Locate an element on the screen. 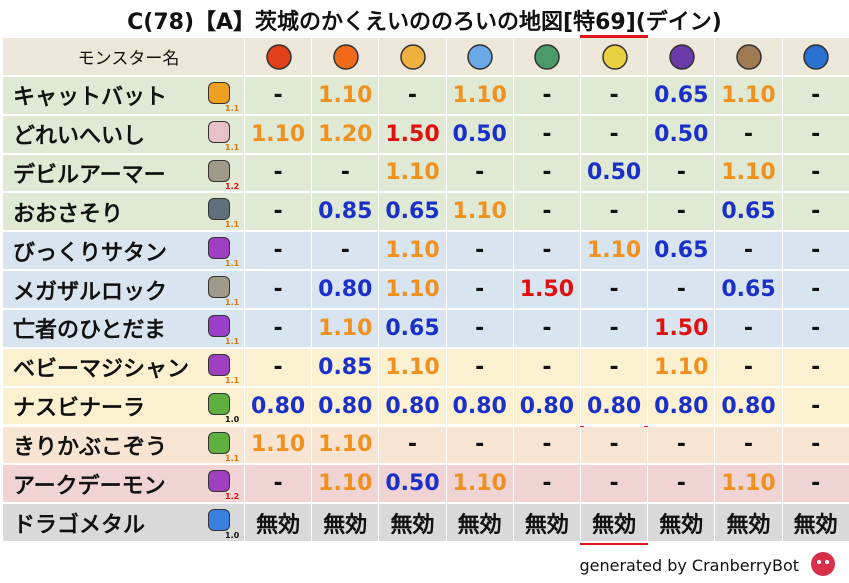 The width and height of the screenshot is (849, 583). monster-name: 亡者のひとだま is located at coordinates (124, 329).